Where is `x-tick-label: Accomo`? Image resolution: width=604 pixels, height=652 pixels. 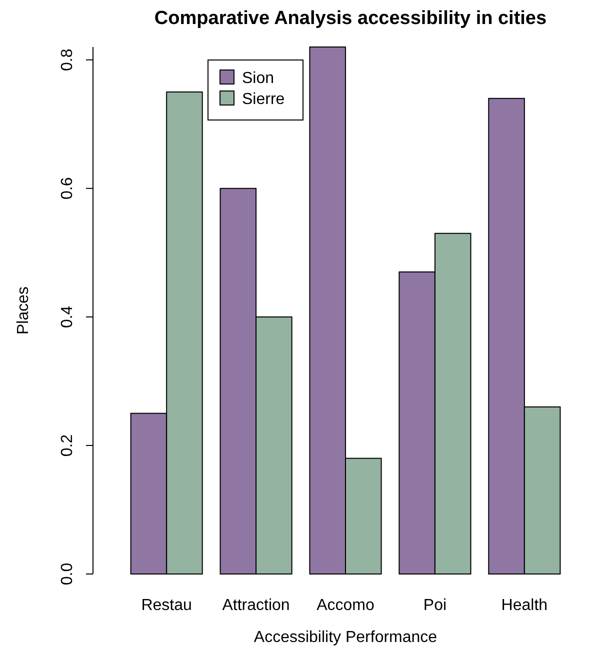 x-tick-label: Accomo is located at coordinates (345, 605).